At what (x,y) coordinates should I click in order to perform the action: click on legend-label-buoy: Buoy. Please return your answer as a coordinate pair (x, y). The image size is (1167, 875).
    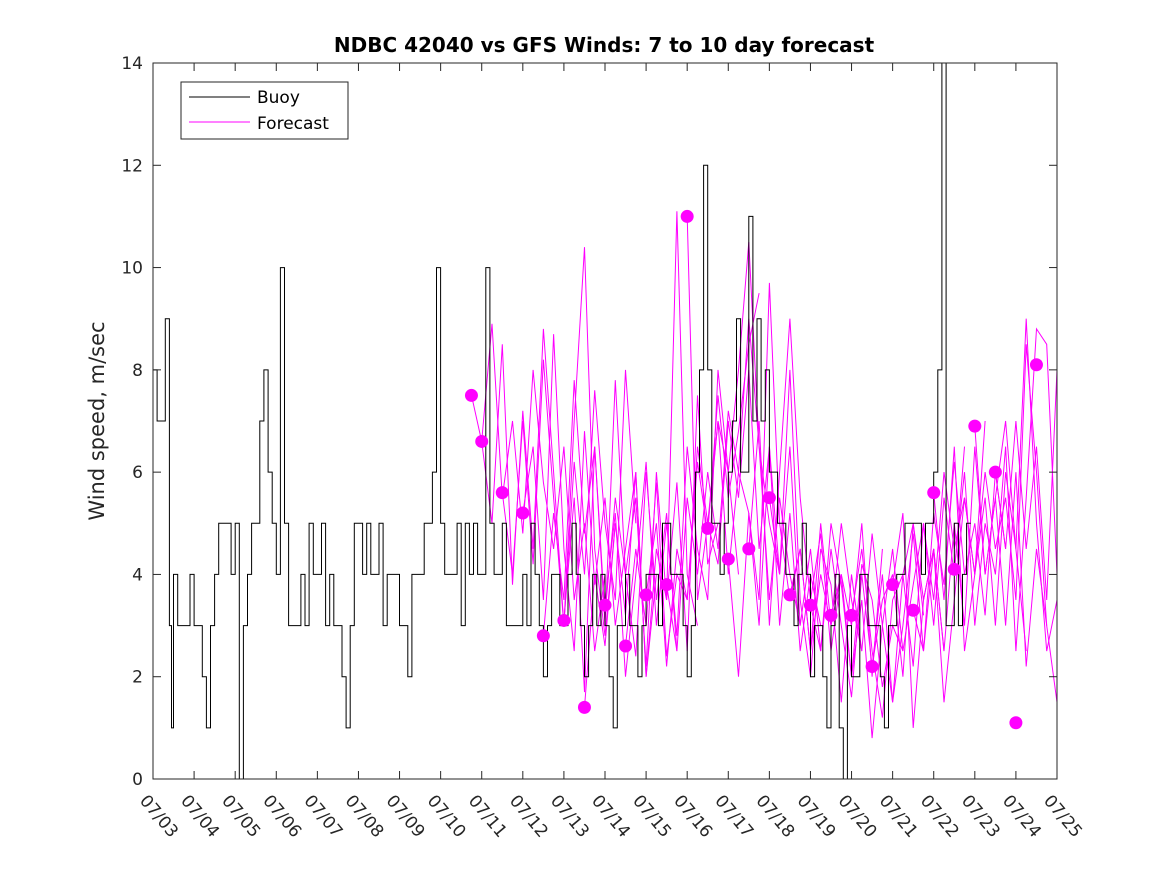
    Looking at the image, I should click on (278, 98).